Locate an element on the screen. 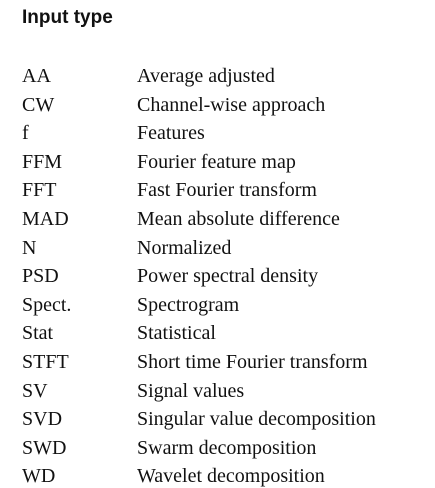 This screenshot has width=435, height=488. abbreviation-definition: Channel-wise approach is located at coordinates (231, 104).